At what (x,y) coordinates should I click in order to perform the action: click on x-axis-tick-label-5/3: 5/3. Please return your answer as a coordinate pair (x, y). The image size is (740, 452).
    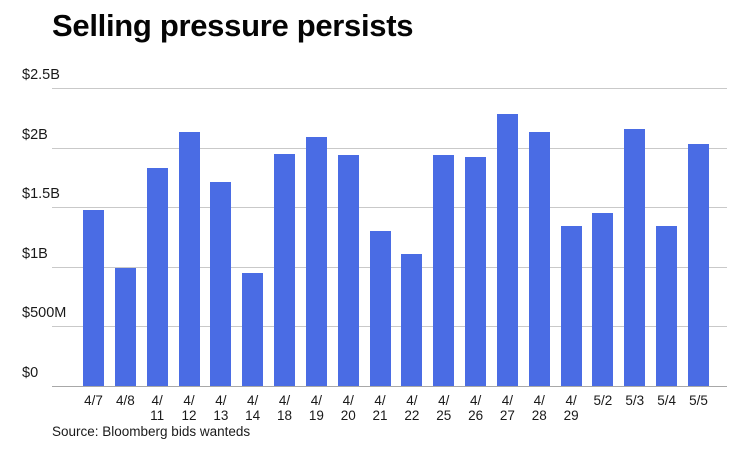
    Looking at the image, I should click on (635, 400).